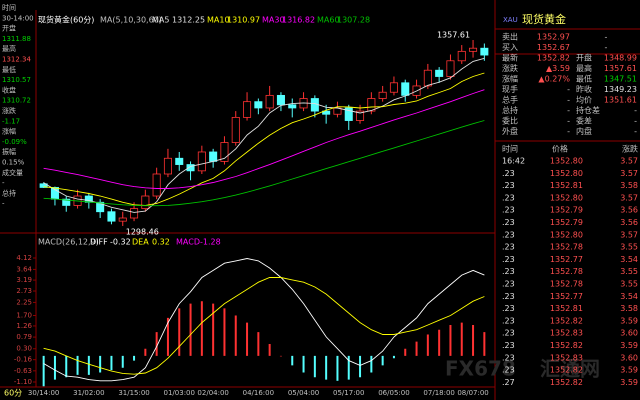 This screenshot has width=640, height=400. What do you see at coordinates (23, 371) in the screenshot?
I see `y-tick-label: -0.63` at bounding box center [23, 371].